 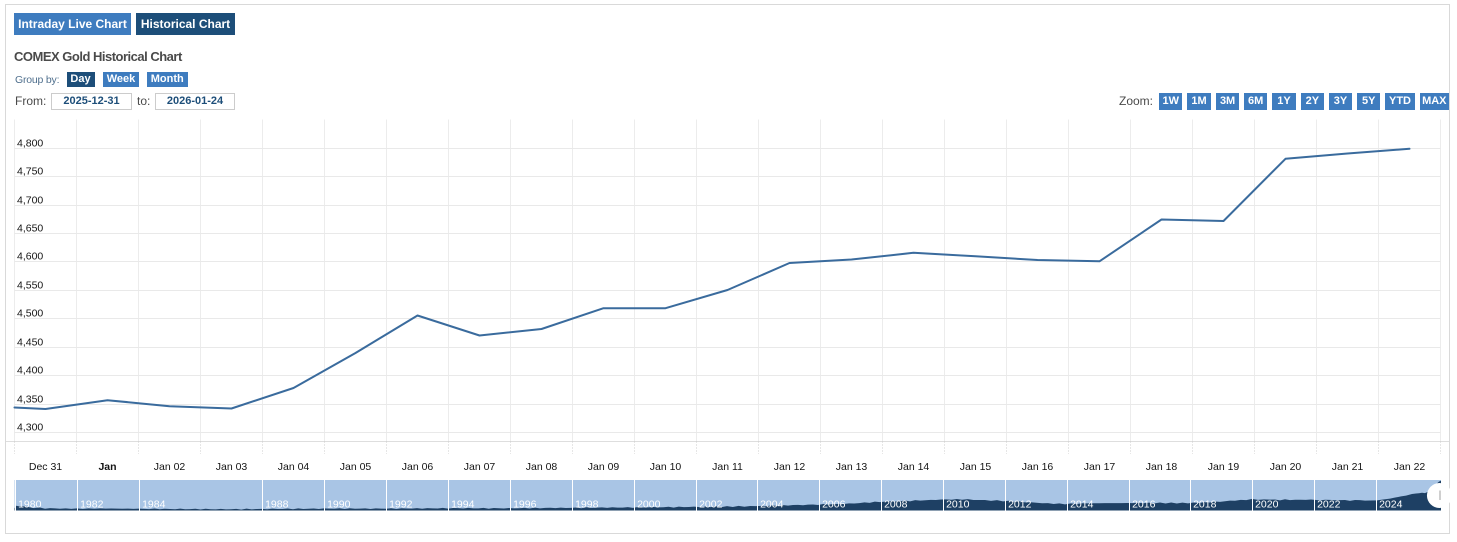 What do you see at coordinates (30, 428) in the screenshot?
I see `svg-text: 4,300` at bounding box center [30, 428].